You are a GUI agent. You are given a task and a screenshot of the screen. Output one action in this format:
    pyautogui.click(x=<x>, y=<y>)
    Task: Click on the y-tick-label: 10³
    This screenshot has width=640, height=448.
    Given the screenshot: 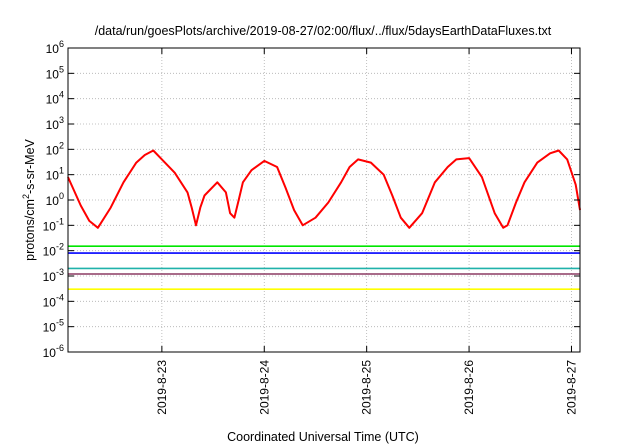 What is the action you would take?
    pyautogui.click(x=55, y=123)
    